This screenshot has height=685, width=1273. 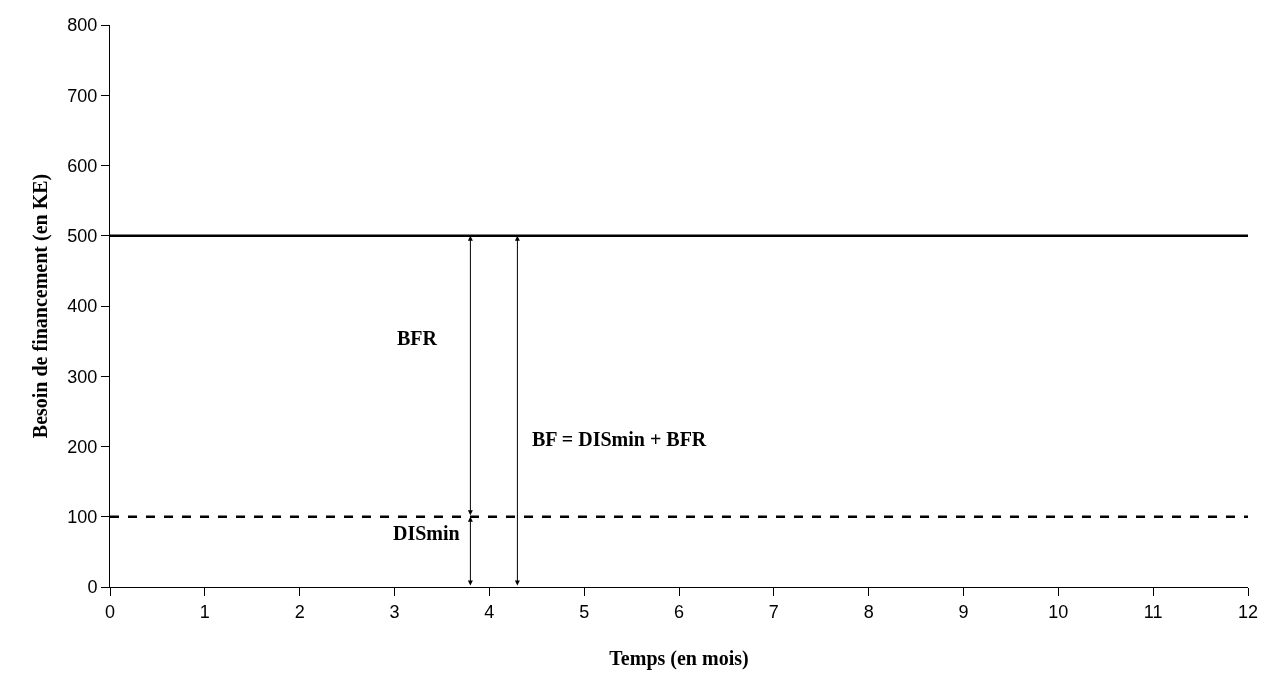 I want to click on x-tick-label: 4, so click(x=489, y=611).